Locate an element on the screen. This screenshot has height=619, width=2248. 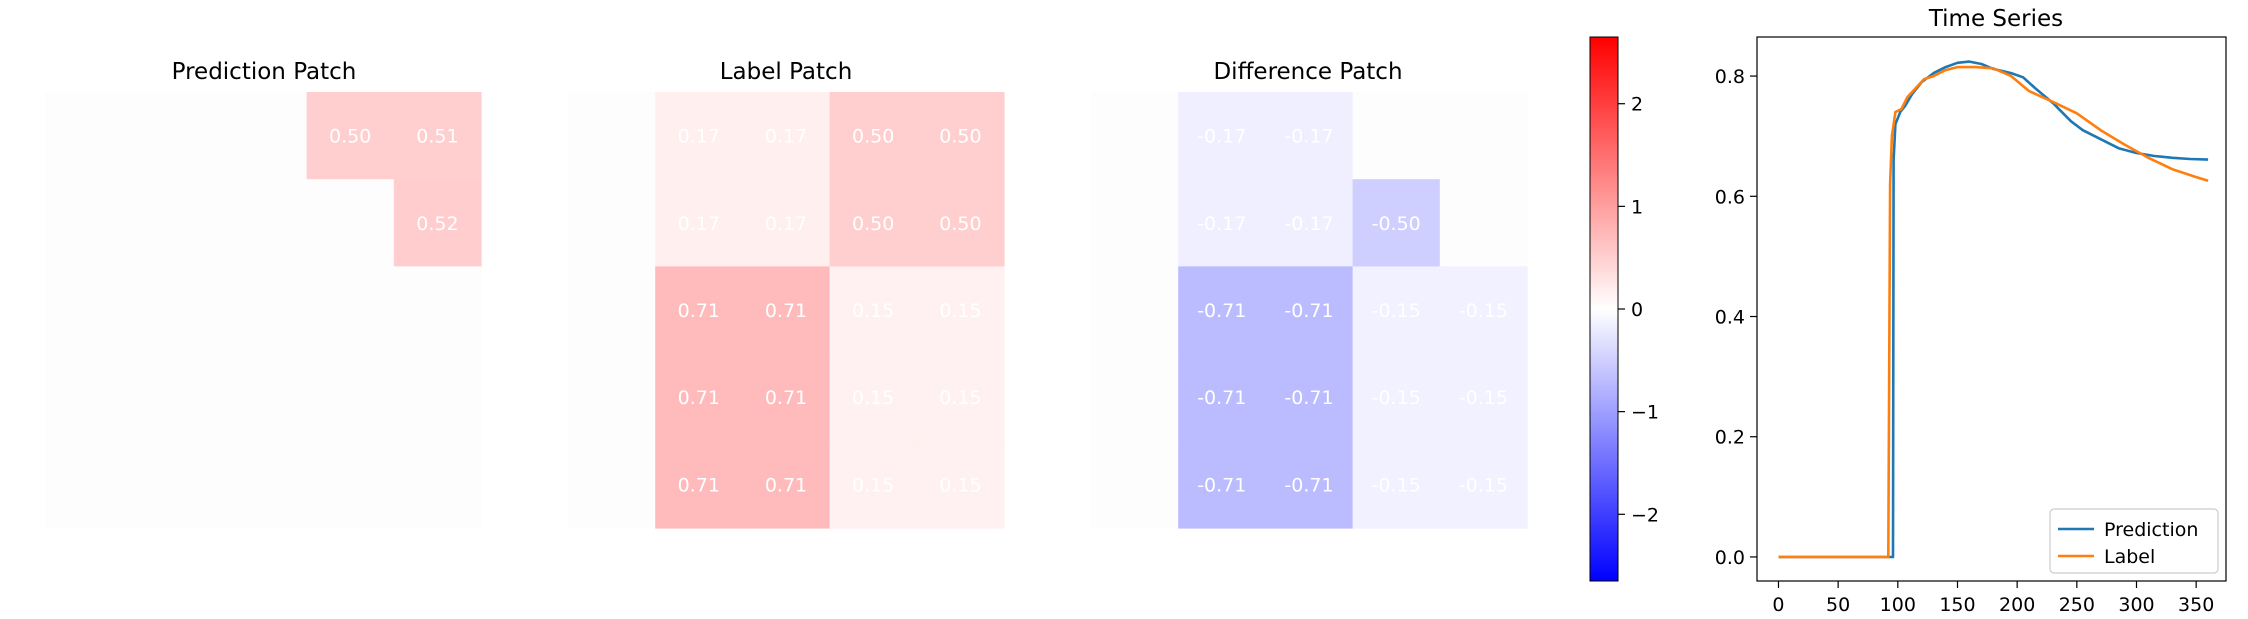
y-tick-label: 0.6 is located at coordinates (1730, 197).